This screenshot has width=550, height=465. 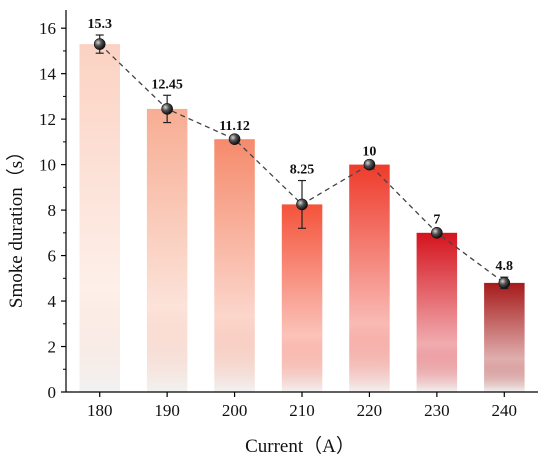 I want to click on x-tick-label: 180, so click(x=100, y=410).